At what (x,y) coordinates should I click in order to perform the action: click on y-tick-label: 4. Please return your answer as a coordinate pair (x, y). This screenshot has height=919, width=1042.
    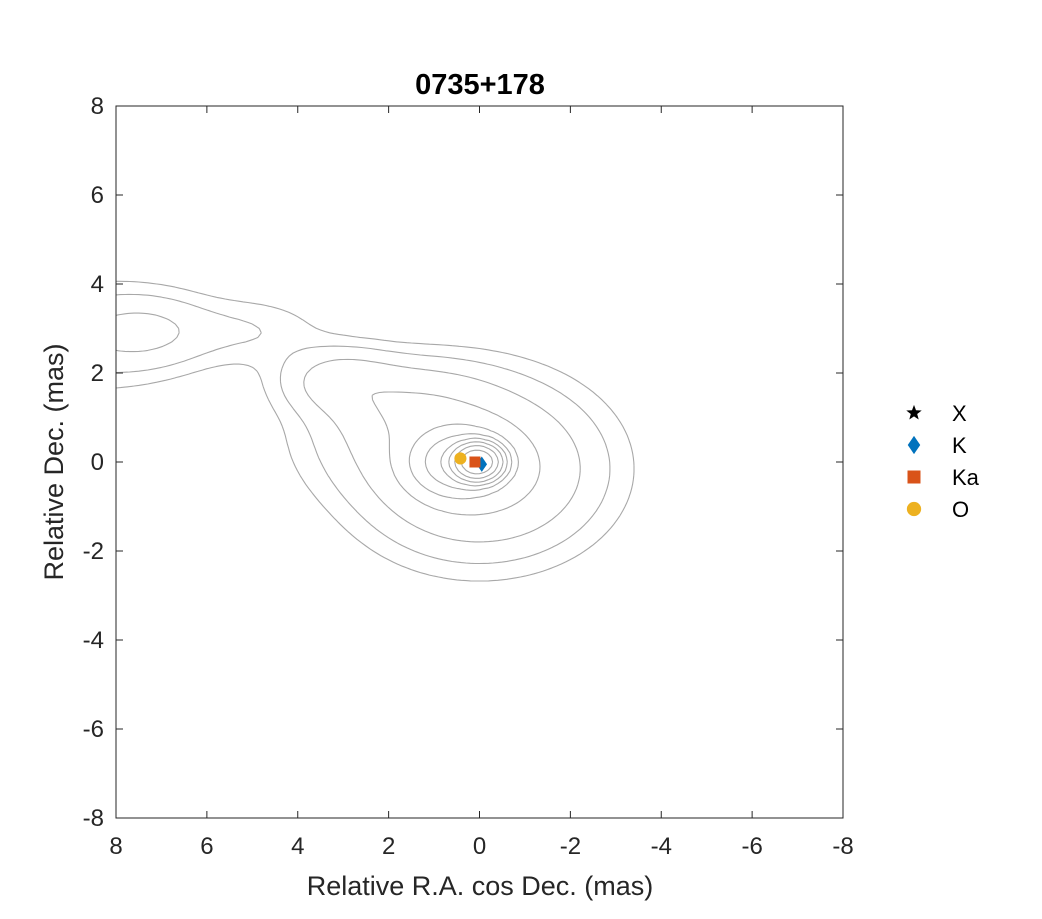
    Looking at the image, I should click on (97, 284).